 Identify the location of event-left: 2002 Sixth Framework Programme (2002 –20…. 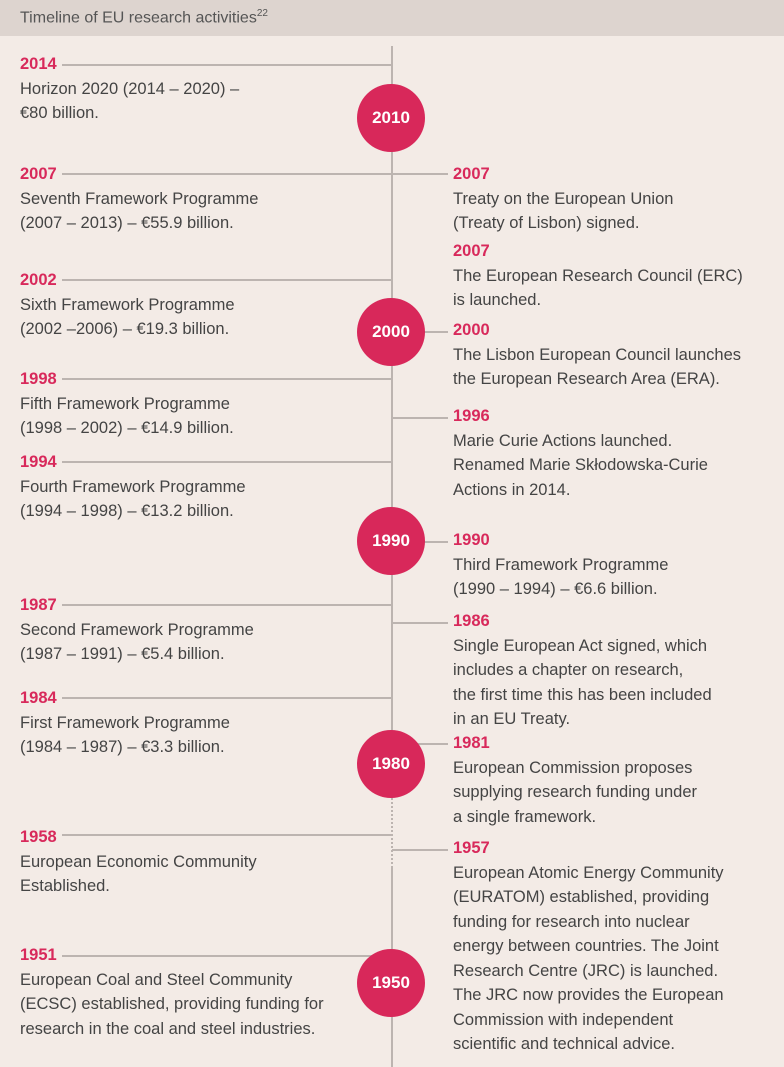
(127, 305).